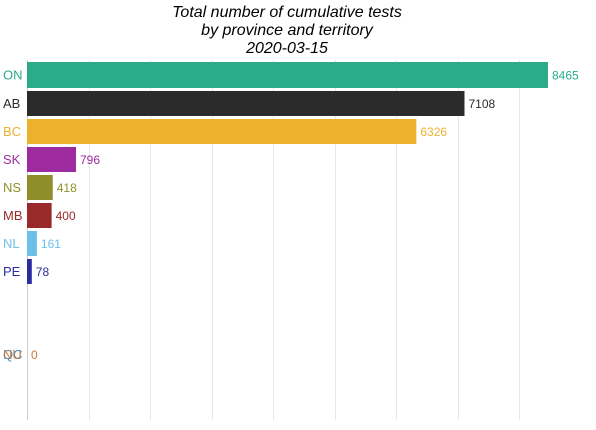 The image size is (596, 430). What do you see at coordinates (67, 188) in the screenshot?
I see `value-label-ns: 418` at bounding box center [67, 188].